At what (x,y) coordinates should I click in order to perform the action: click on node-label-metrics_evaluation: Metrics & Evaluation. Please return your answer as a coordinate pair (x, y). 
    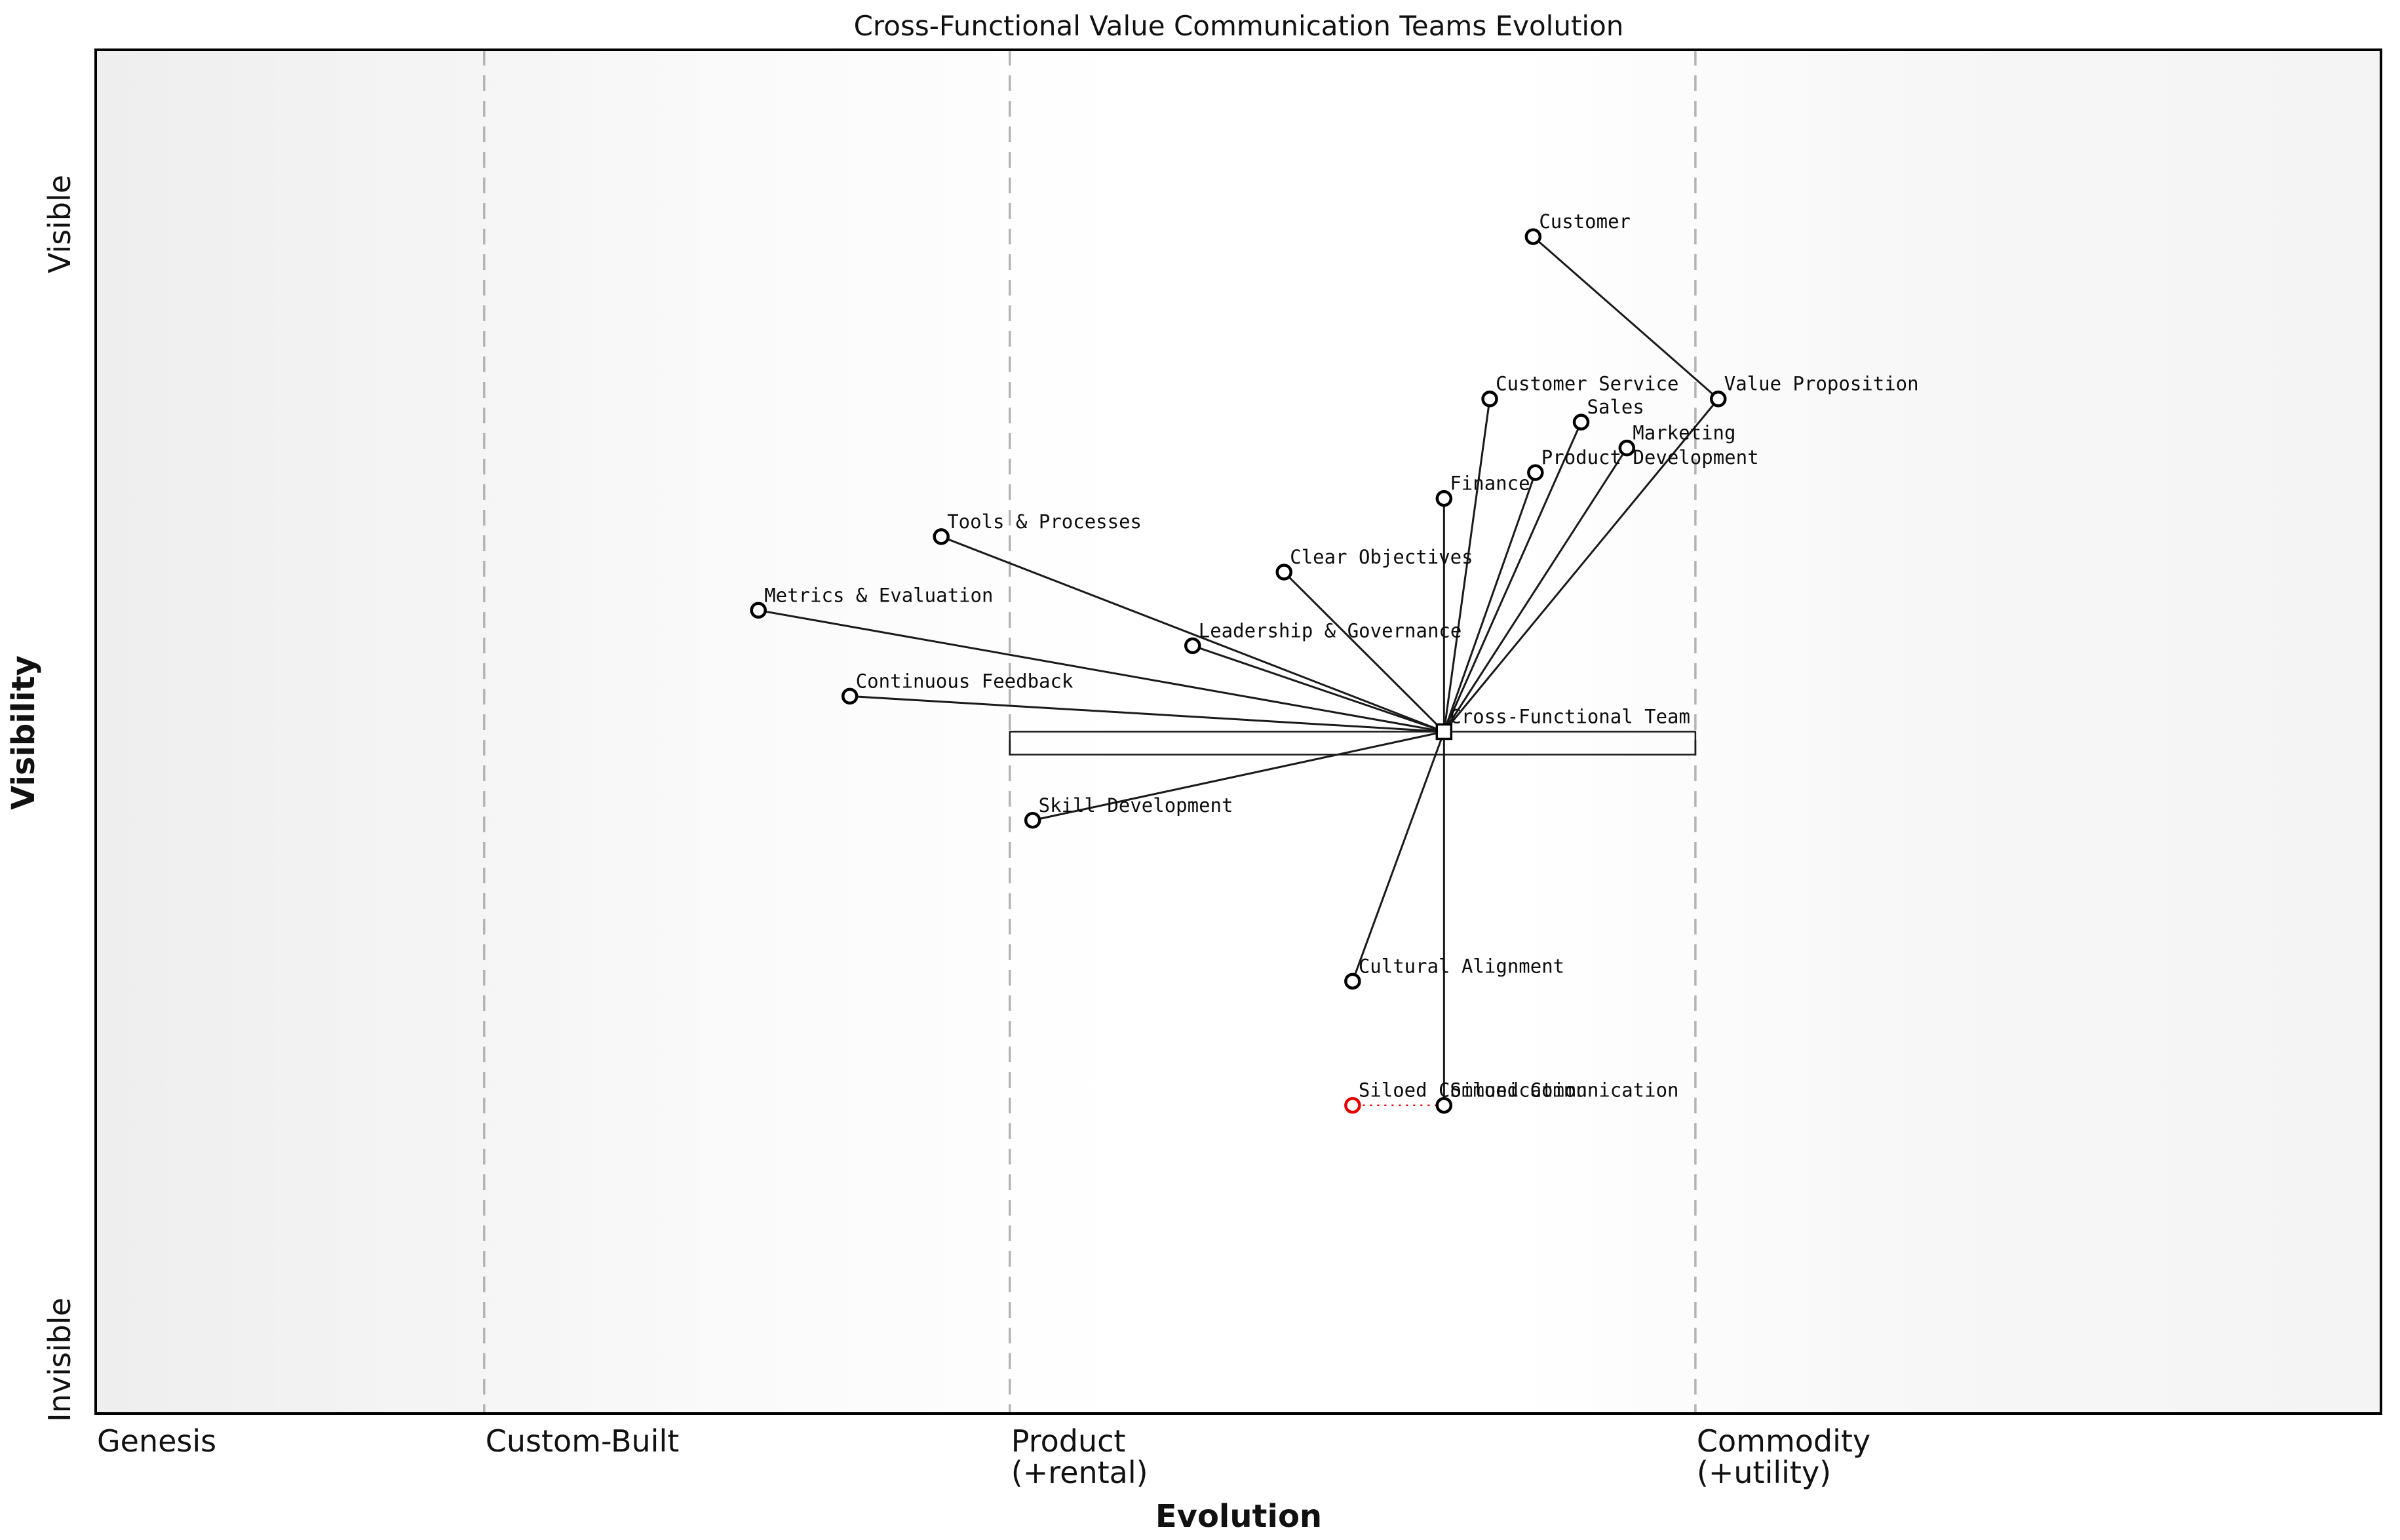
    Looking at the image, I should click on (878, 595).